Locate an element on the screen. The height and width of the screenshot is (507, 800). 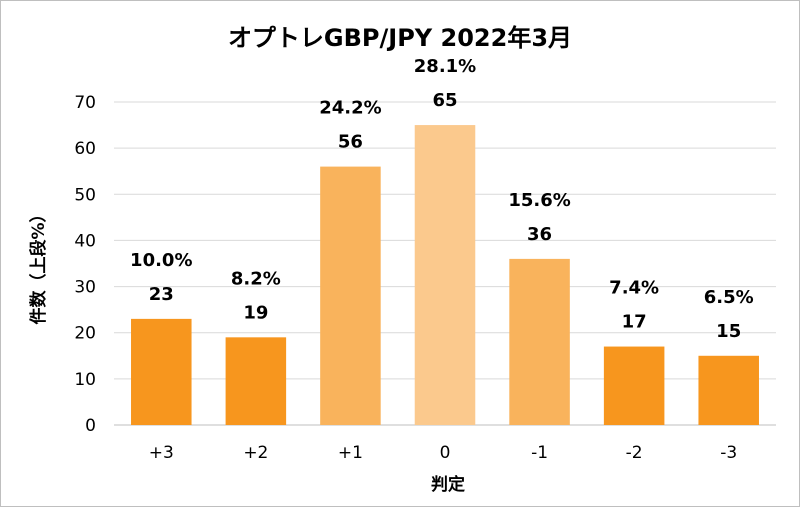
x-tick-label: -3 is located at coordinates (728, 453).